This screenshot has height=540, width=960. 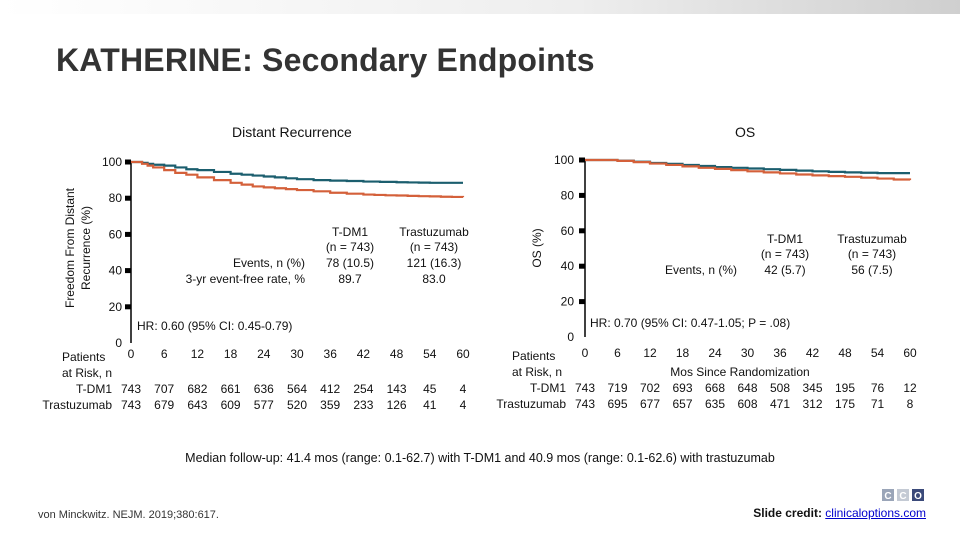 What do you see at coordinates (918, 496) in the screenshot?
I see `svg-text: O` at bounding box center [918, 496].